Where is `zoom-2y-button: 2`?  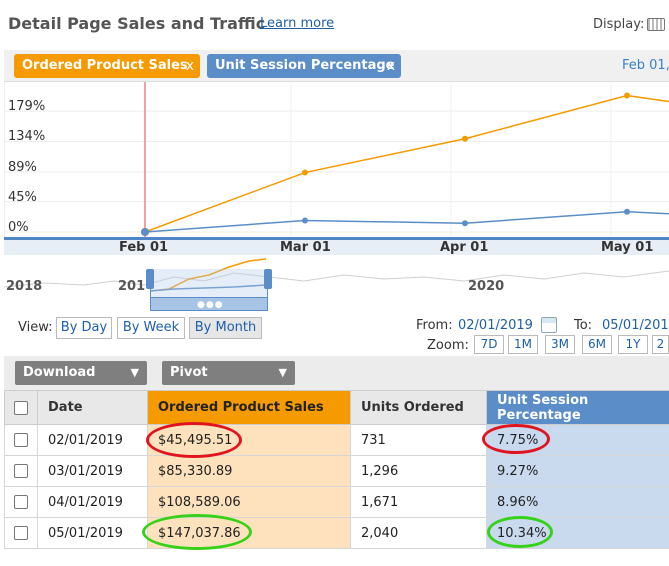
zoom-2y-button: 2 is located at coordinates (660, 344).